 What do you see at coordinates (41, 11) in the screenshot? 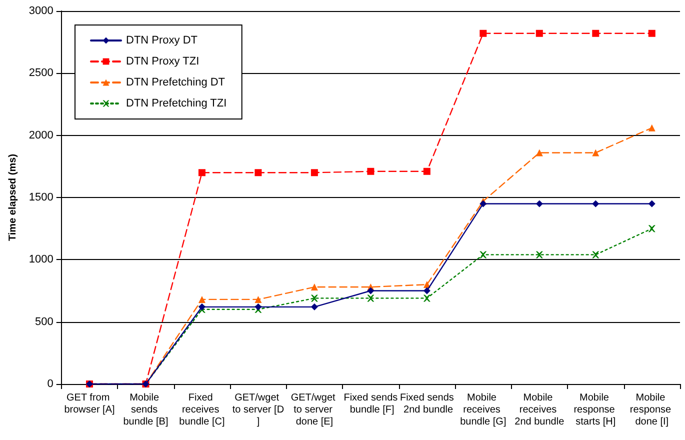
I see `y-tick-label: 3000` at bounding box center [41, 11].